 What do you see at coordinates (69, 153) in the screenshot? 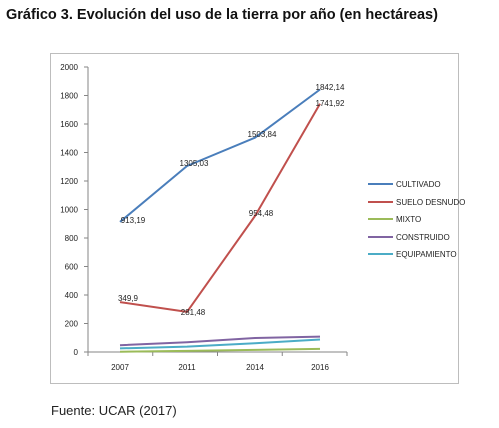
I see `y-tick-label: 1400` at bounding box center [69, 153].